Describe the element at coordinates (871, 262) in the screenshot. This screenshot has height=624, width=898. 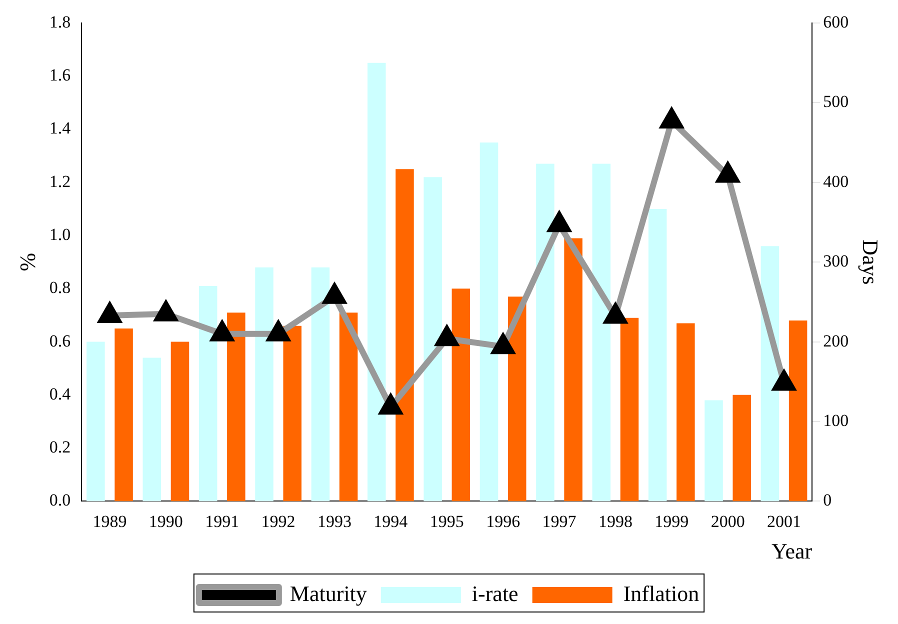
I see `y2-axis-title: Days` at that location.